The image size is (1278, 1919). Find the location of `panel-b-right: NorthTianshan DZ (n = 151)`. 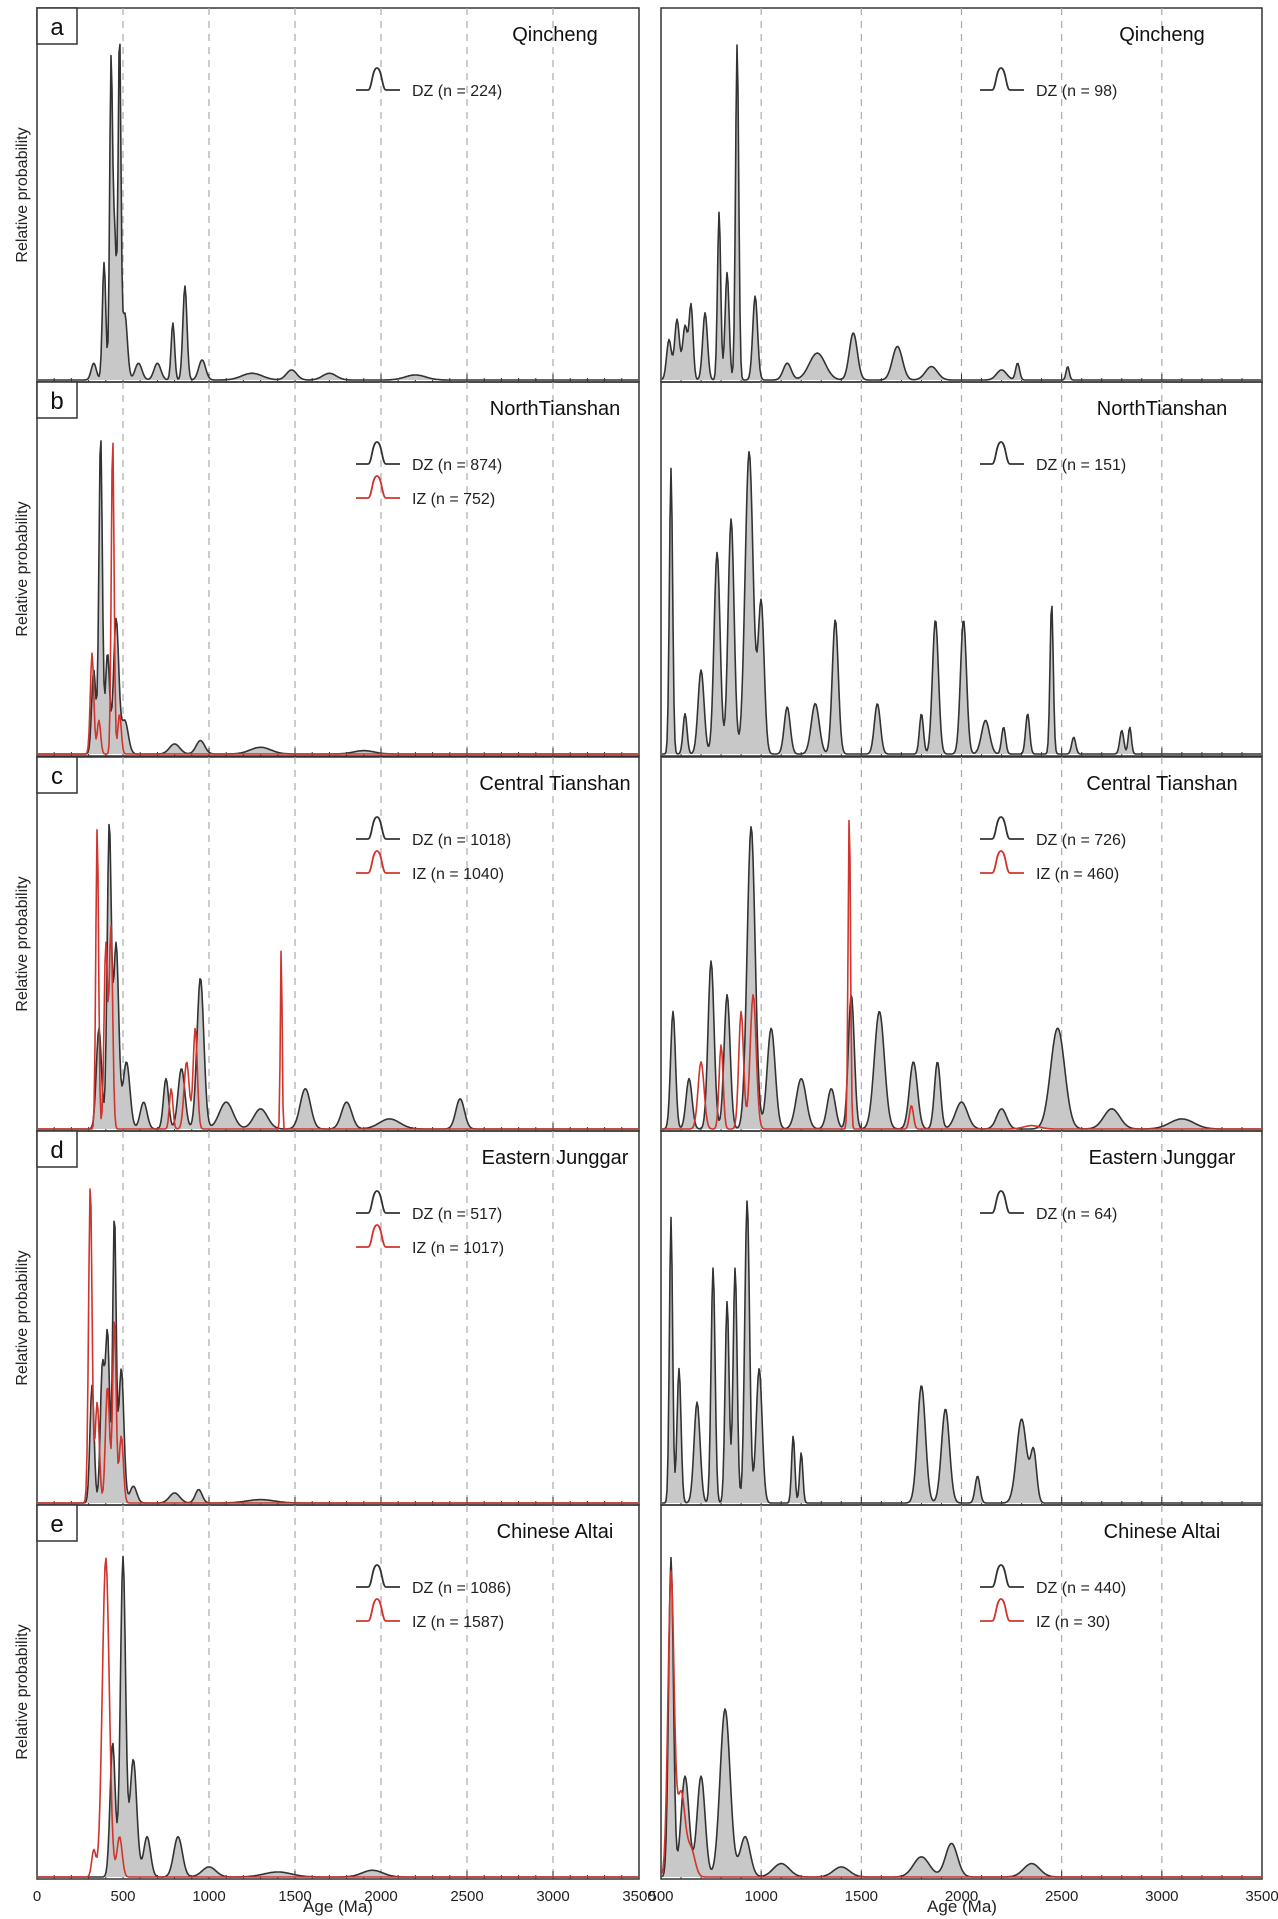

panel-b-right: NorthTianshan DZ (n = 151) is located at coordinates (961, 569).